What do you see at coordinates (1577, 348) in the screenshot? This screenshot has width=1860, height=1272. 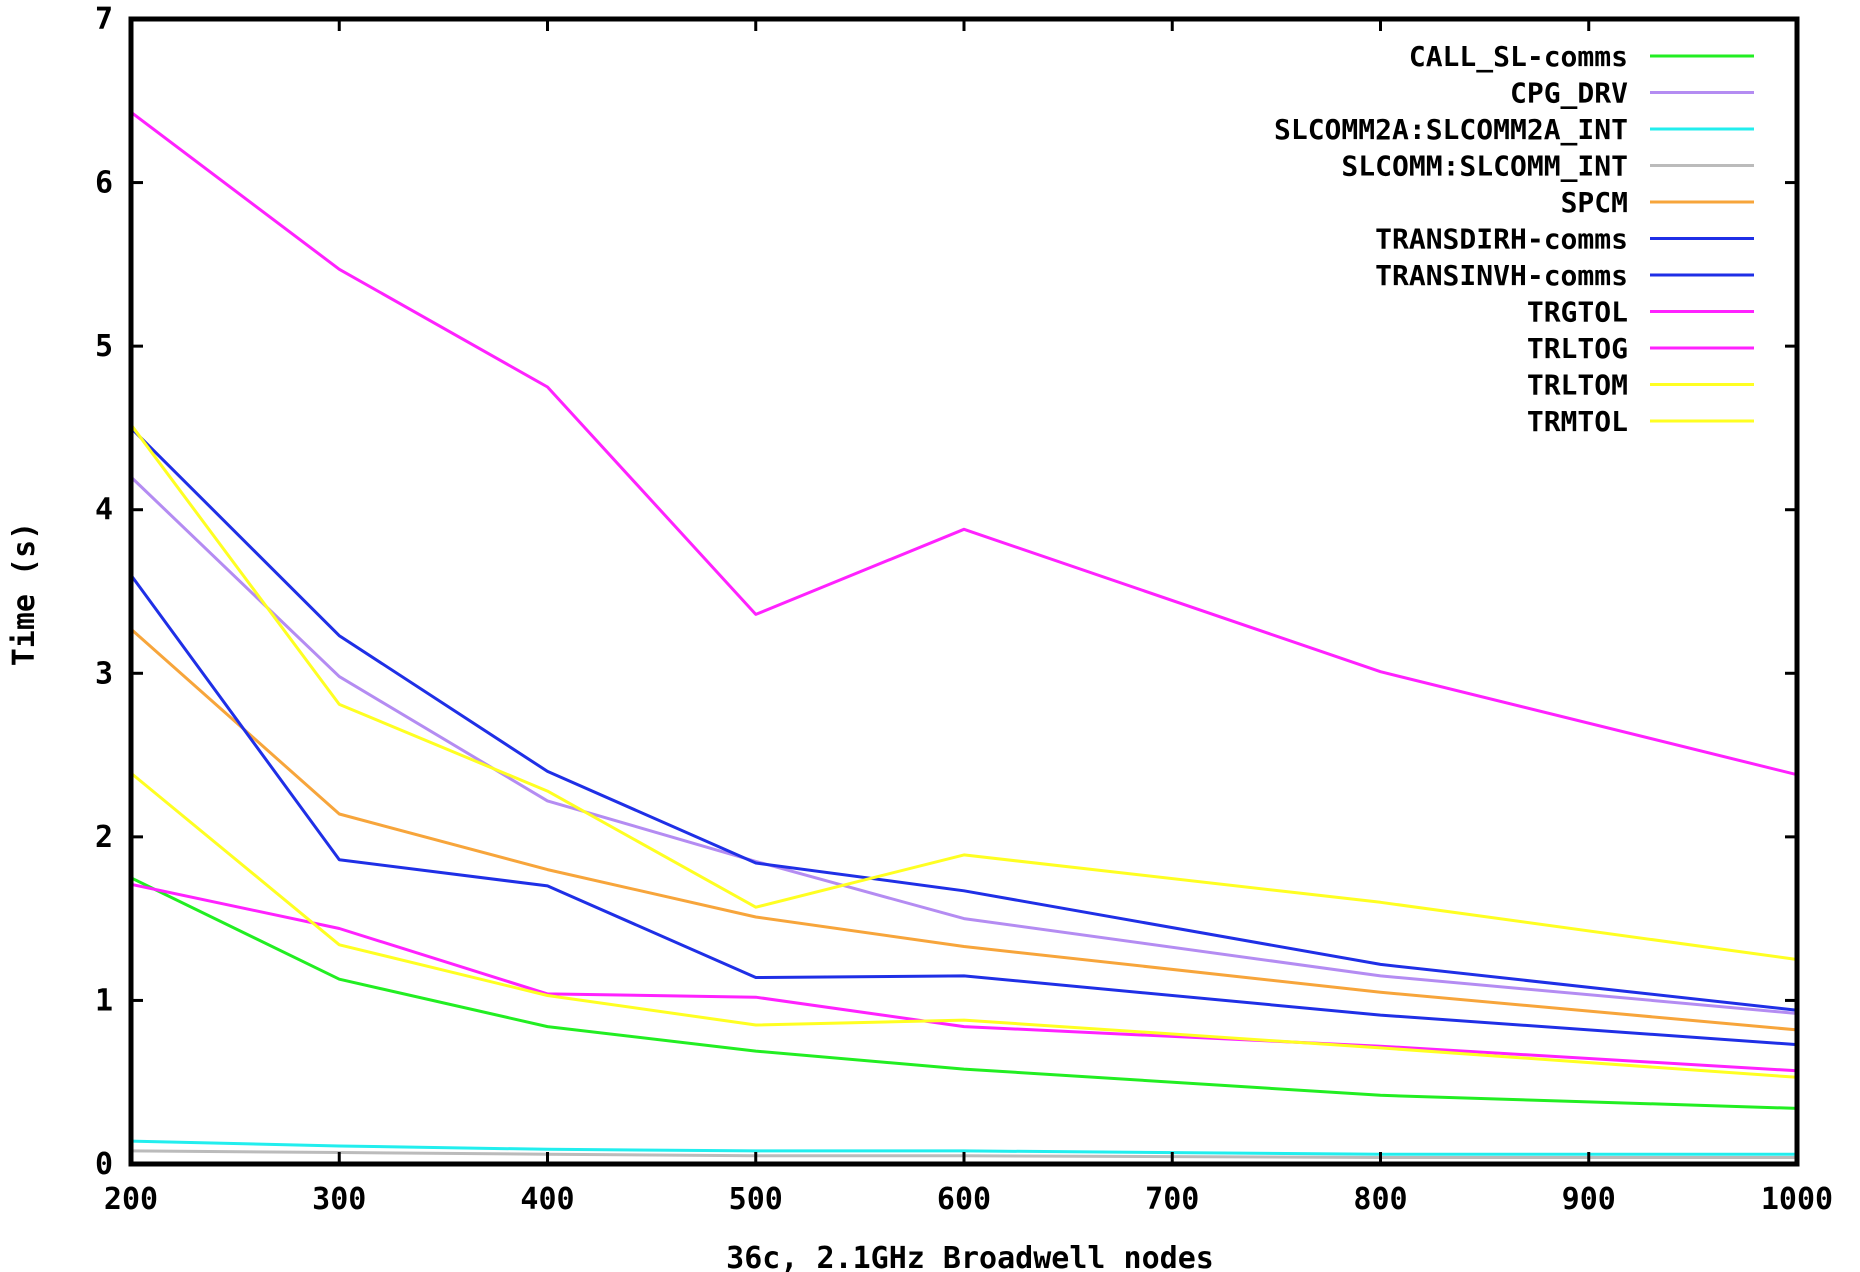 I see `legend-label: TRLTOG` at bounding box center [1577, 348].